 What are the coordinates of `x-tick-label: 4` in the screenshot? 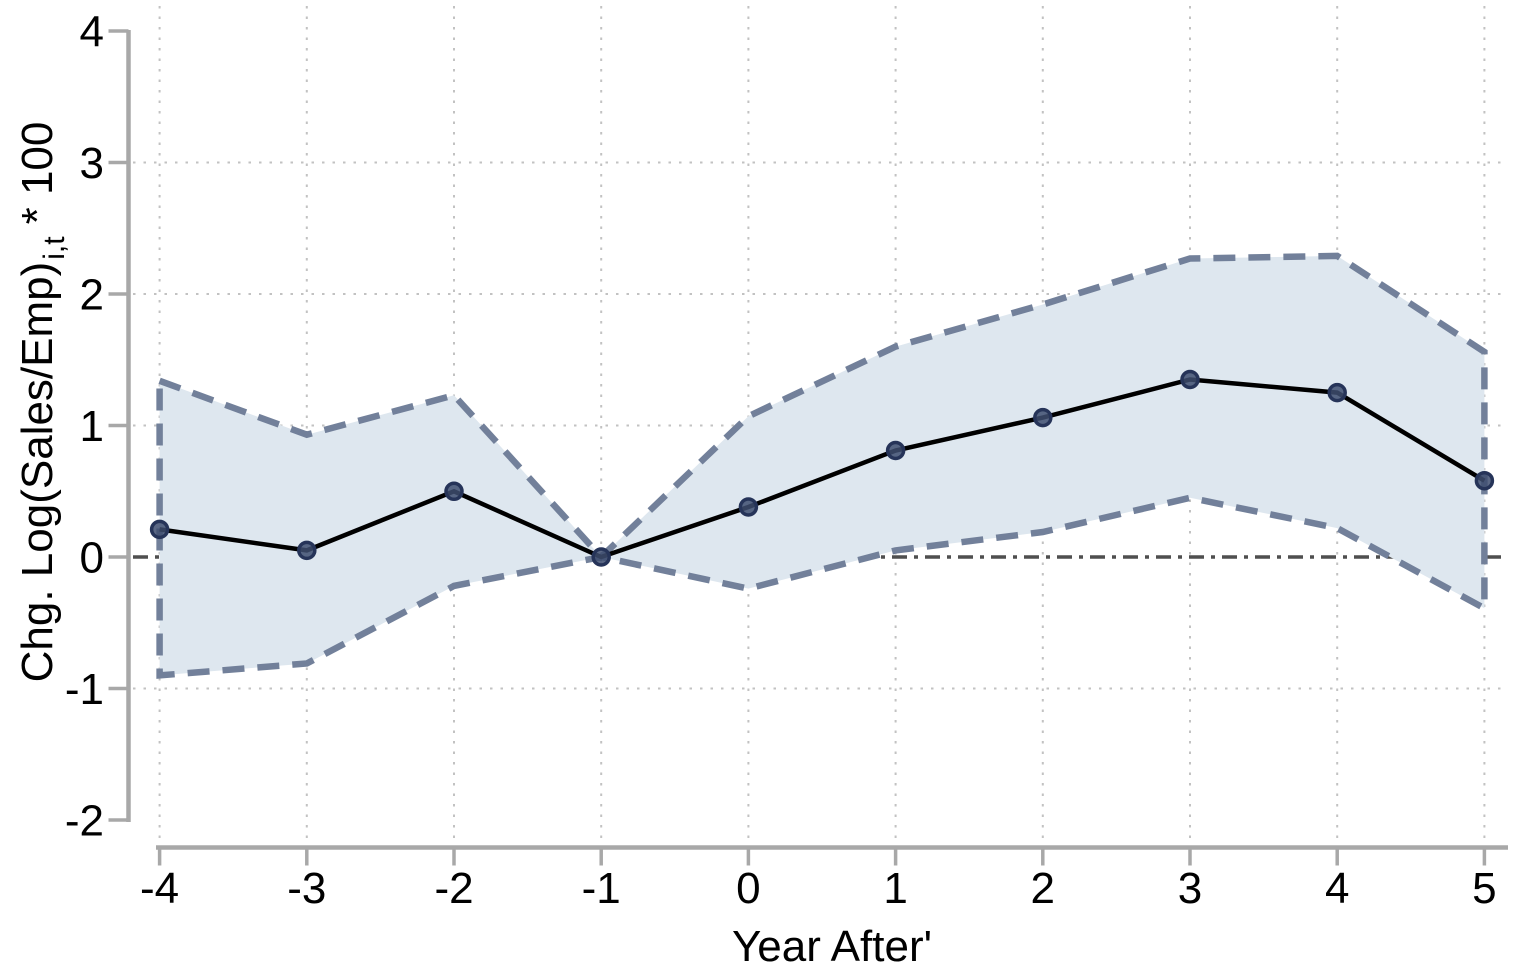 It's located at (1337, 888).